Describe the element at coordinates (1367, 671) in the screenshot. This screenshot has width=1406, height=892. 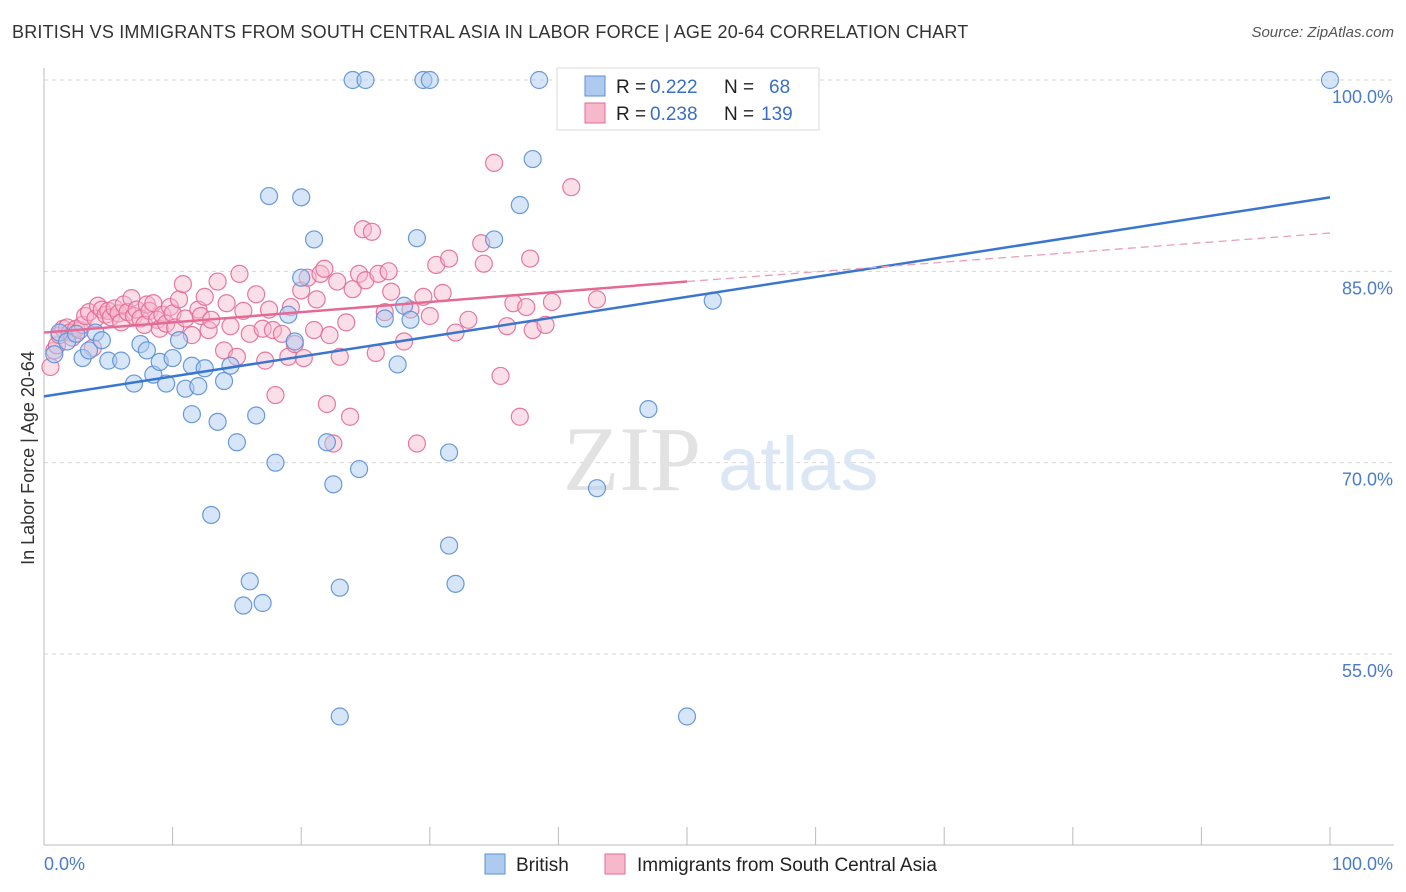
I see `y-tick-label: 55.0%` at that location.